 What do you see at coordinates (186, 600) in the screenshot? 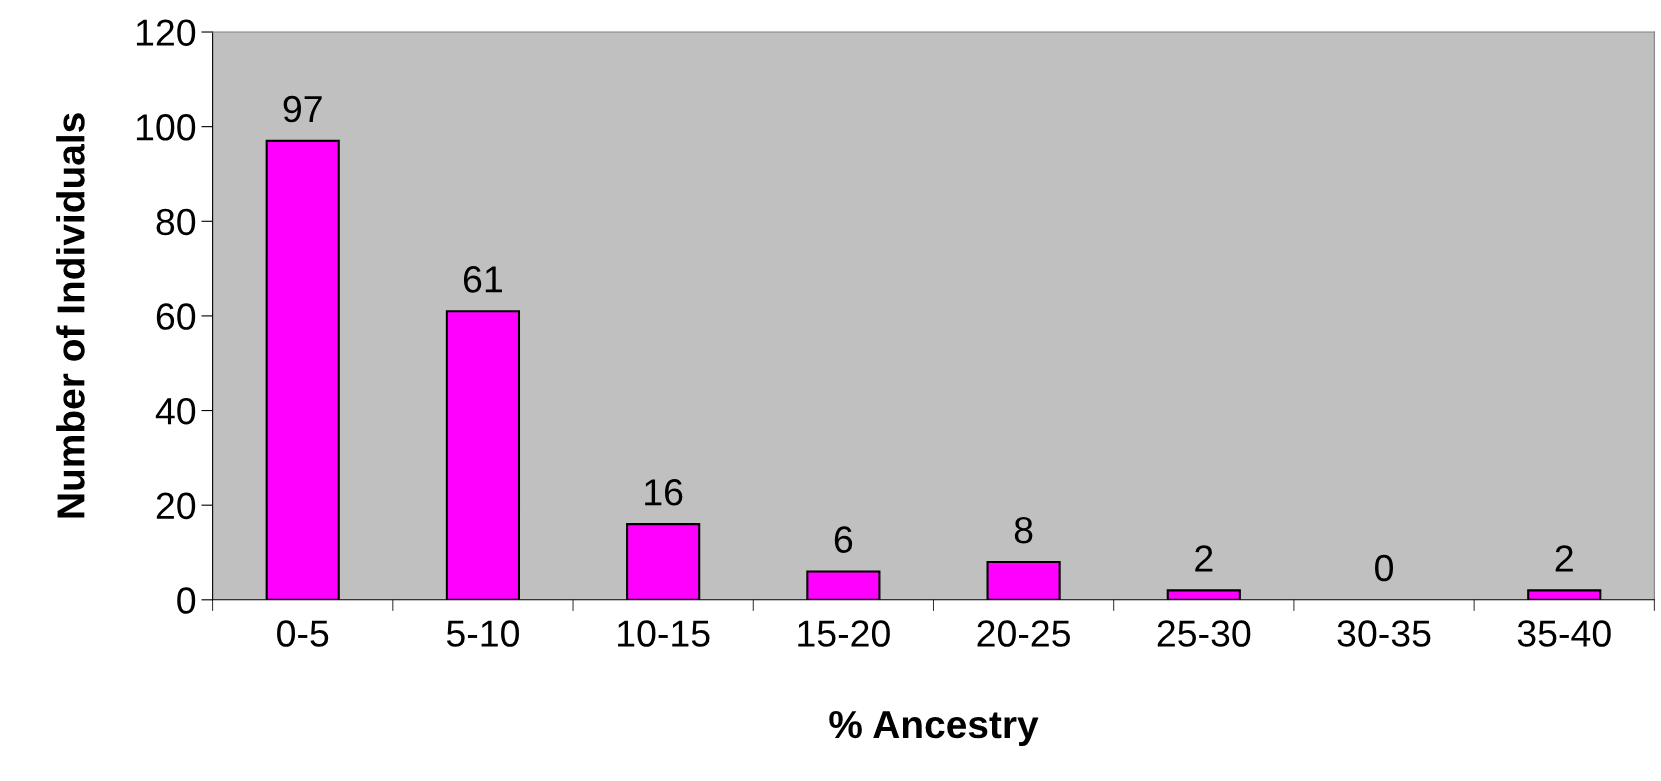
I see `y-tick-label: 0` at bounding box center [186, 600].